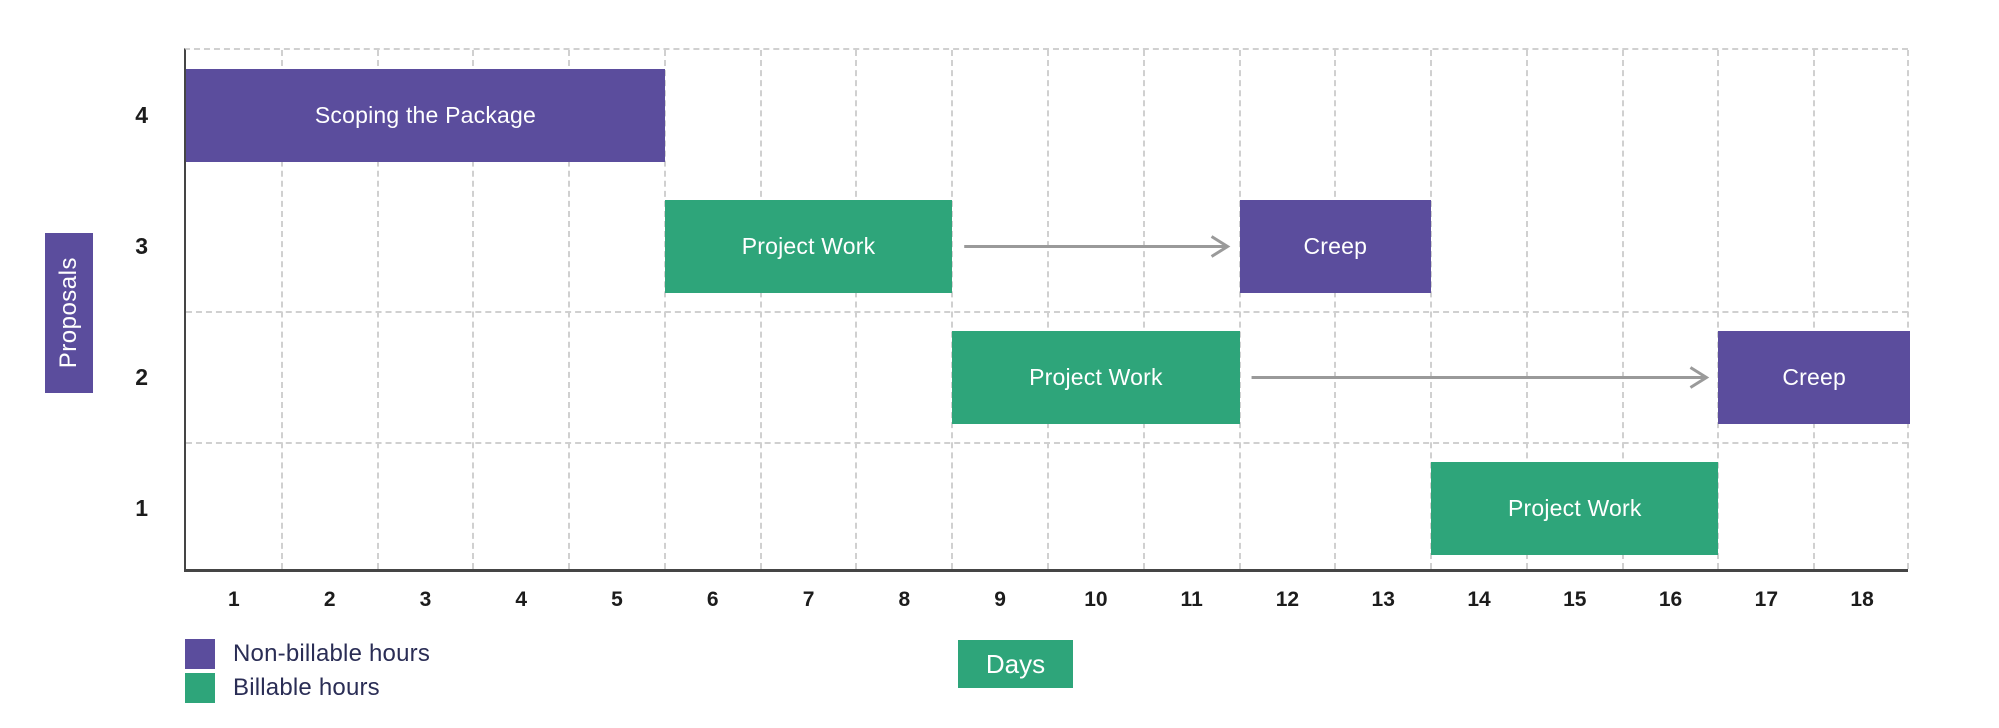 Image resolution: width=1999 pixels, height=728 pixels. Describe the element at coordinates (329, 599) in the screenshot. I see `x-tick-label: 2` at that location.